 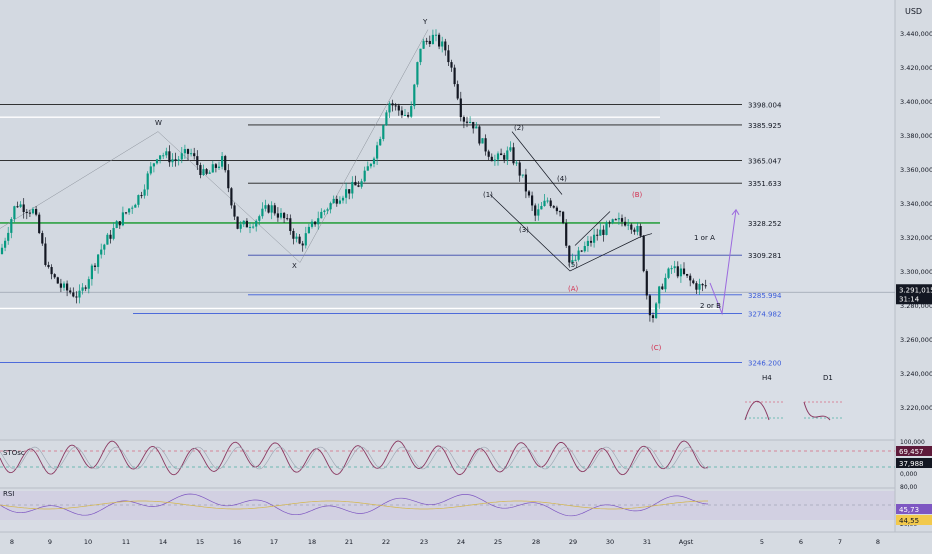 I want to click on time-tick: 23, so click(x=424, y=542).